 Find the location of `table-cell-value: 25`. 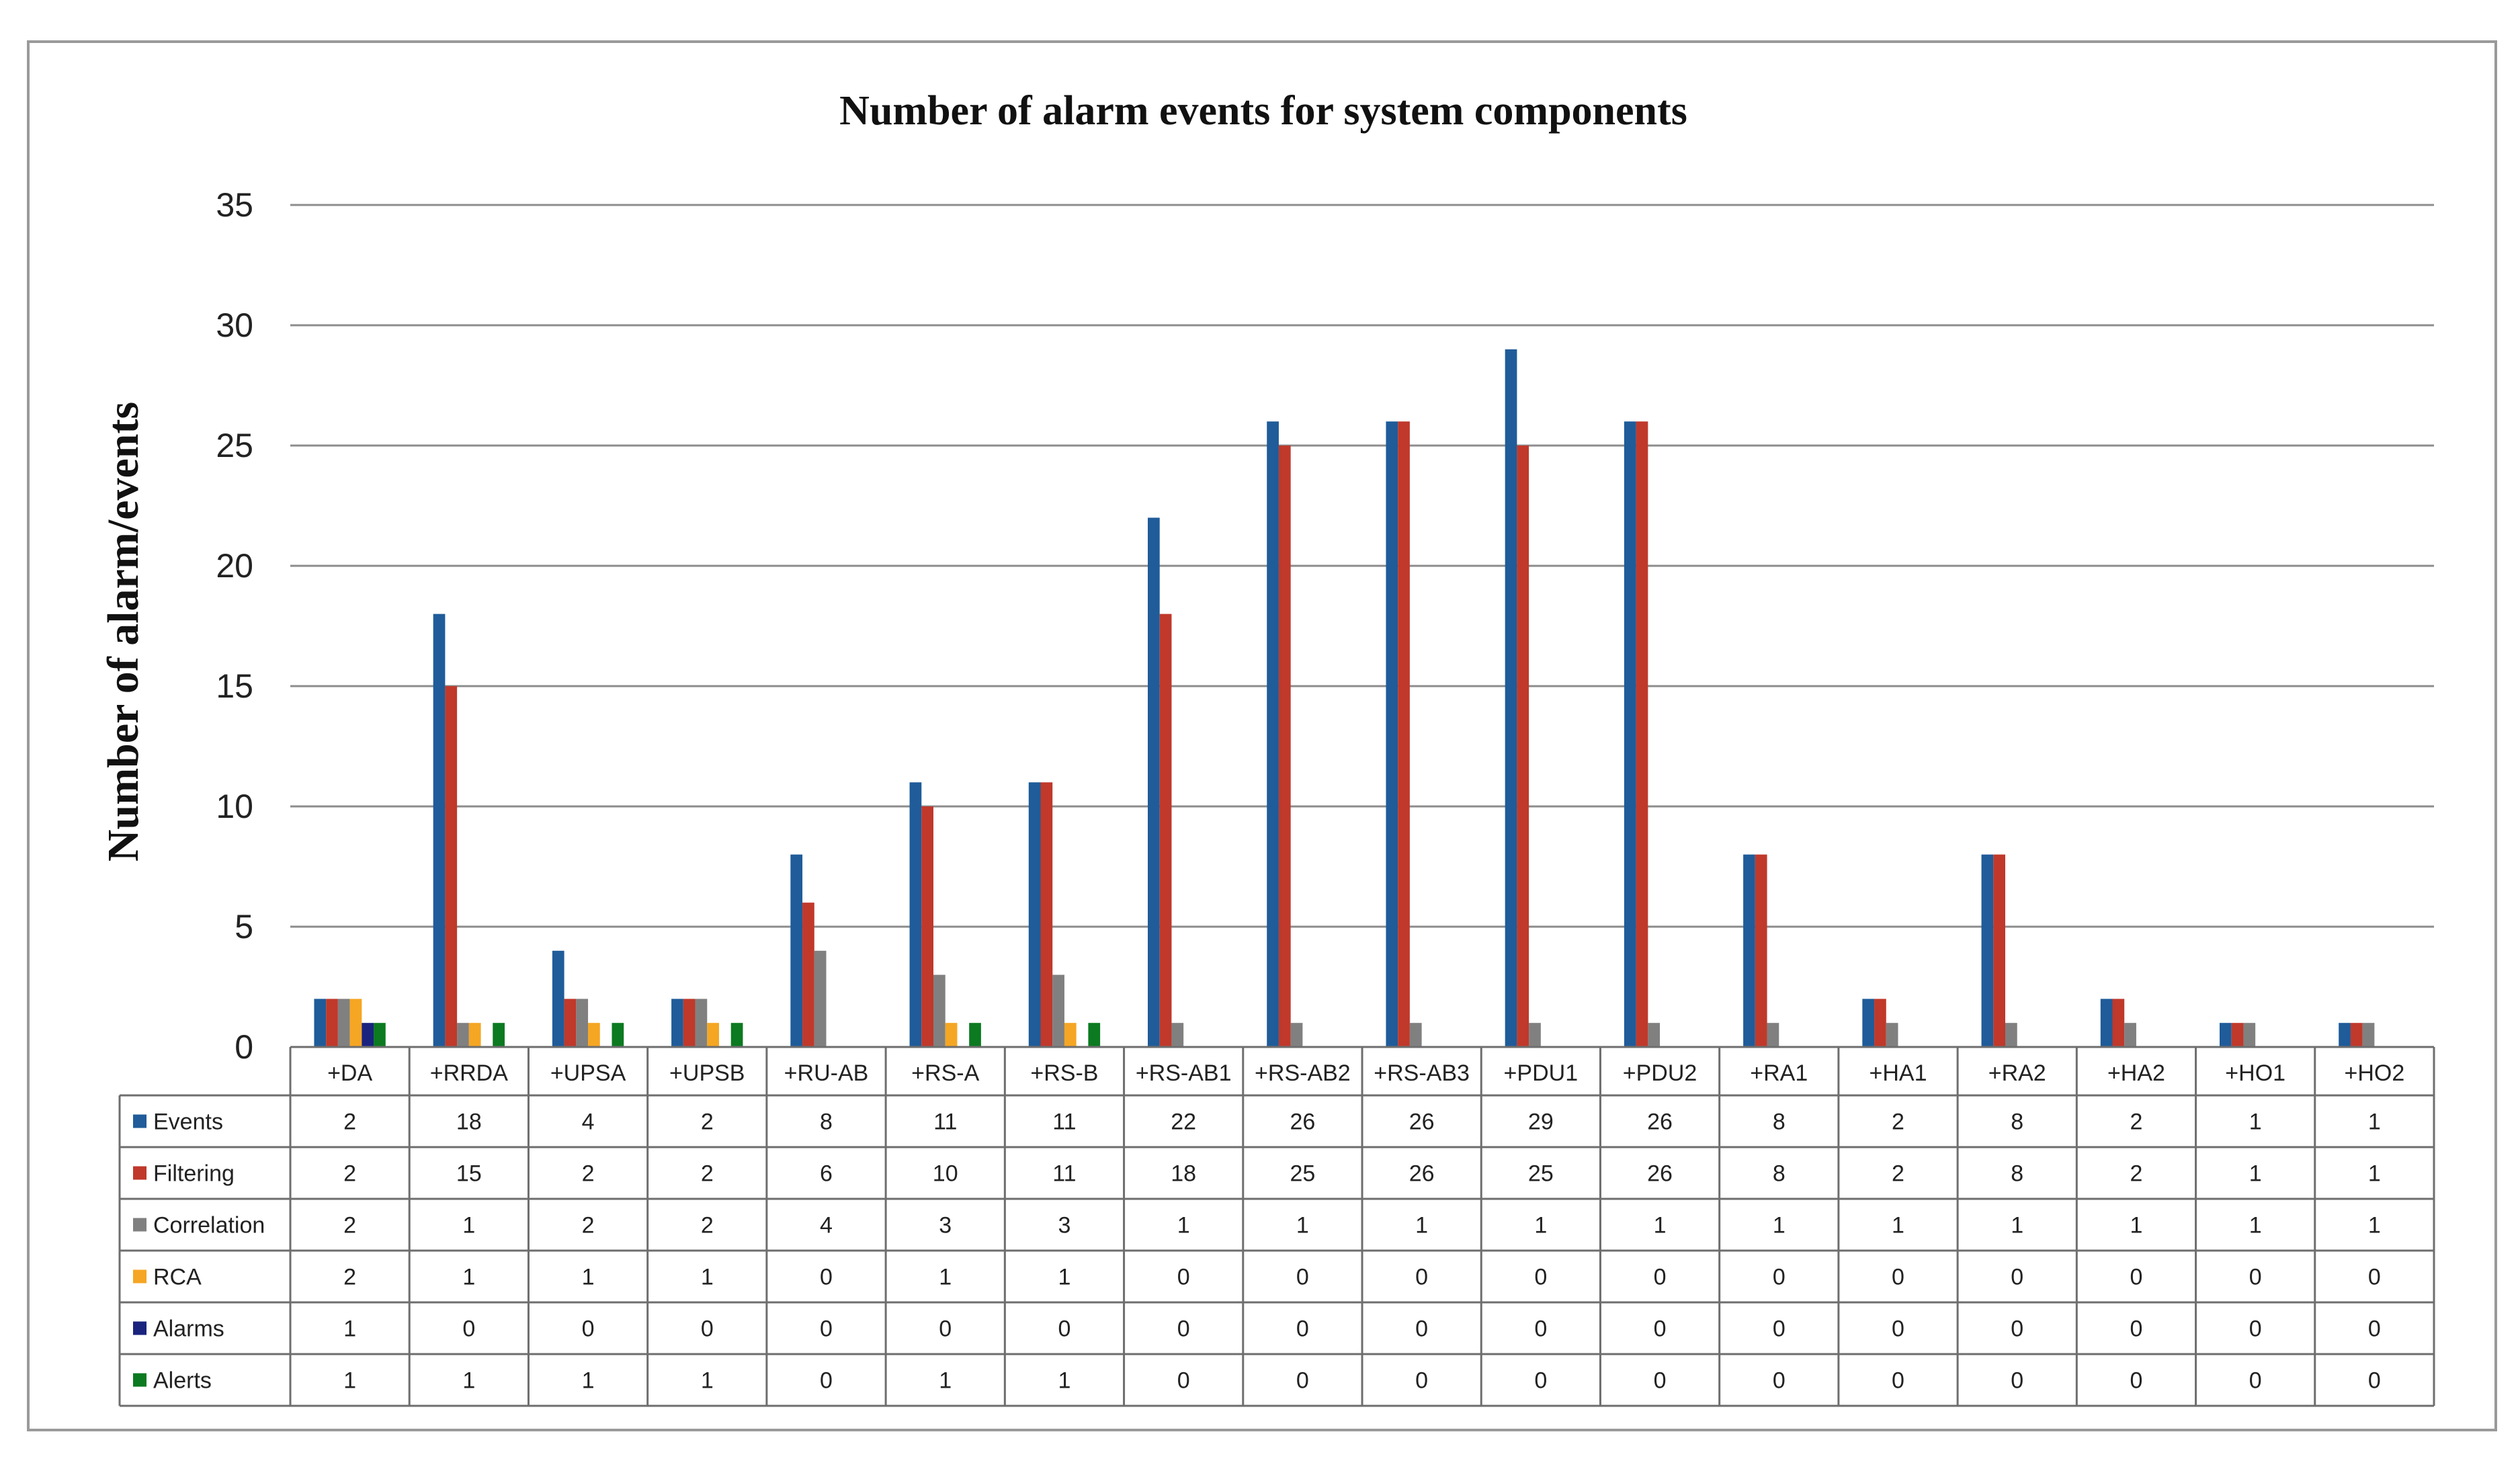

table-cell-value: 25 is located at coordinates (1541, 1174).